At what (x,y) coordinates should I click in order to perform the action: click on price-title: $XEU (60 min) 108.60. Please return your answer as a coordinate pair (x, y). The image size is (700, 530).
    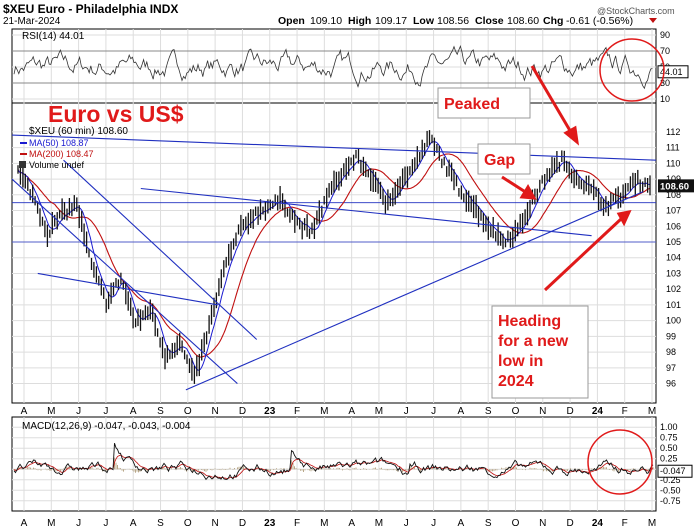
    Looking at the image, I should click on (78, 131).